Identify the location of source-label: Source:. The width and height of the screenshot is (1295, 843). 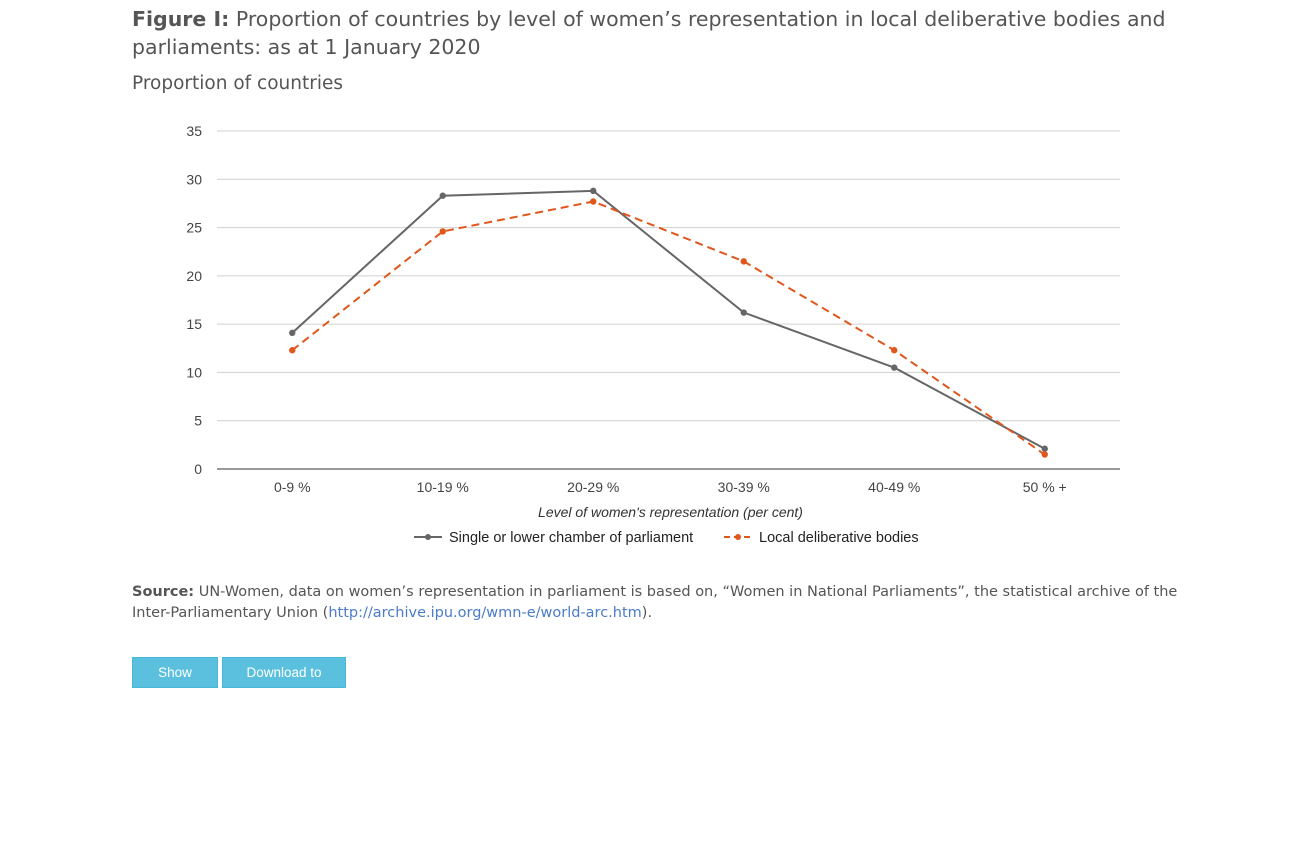
(163, 592).